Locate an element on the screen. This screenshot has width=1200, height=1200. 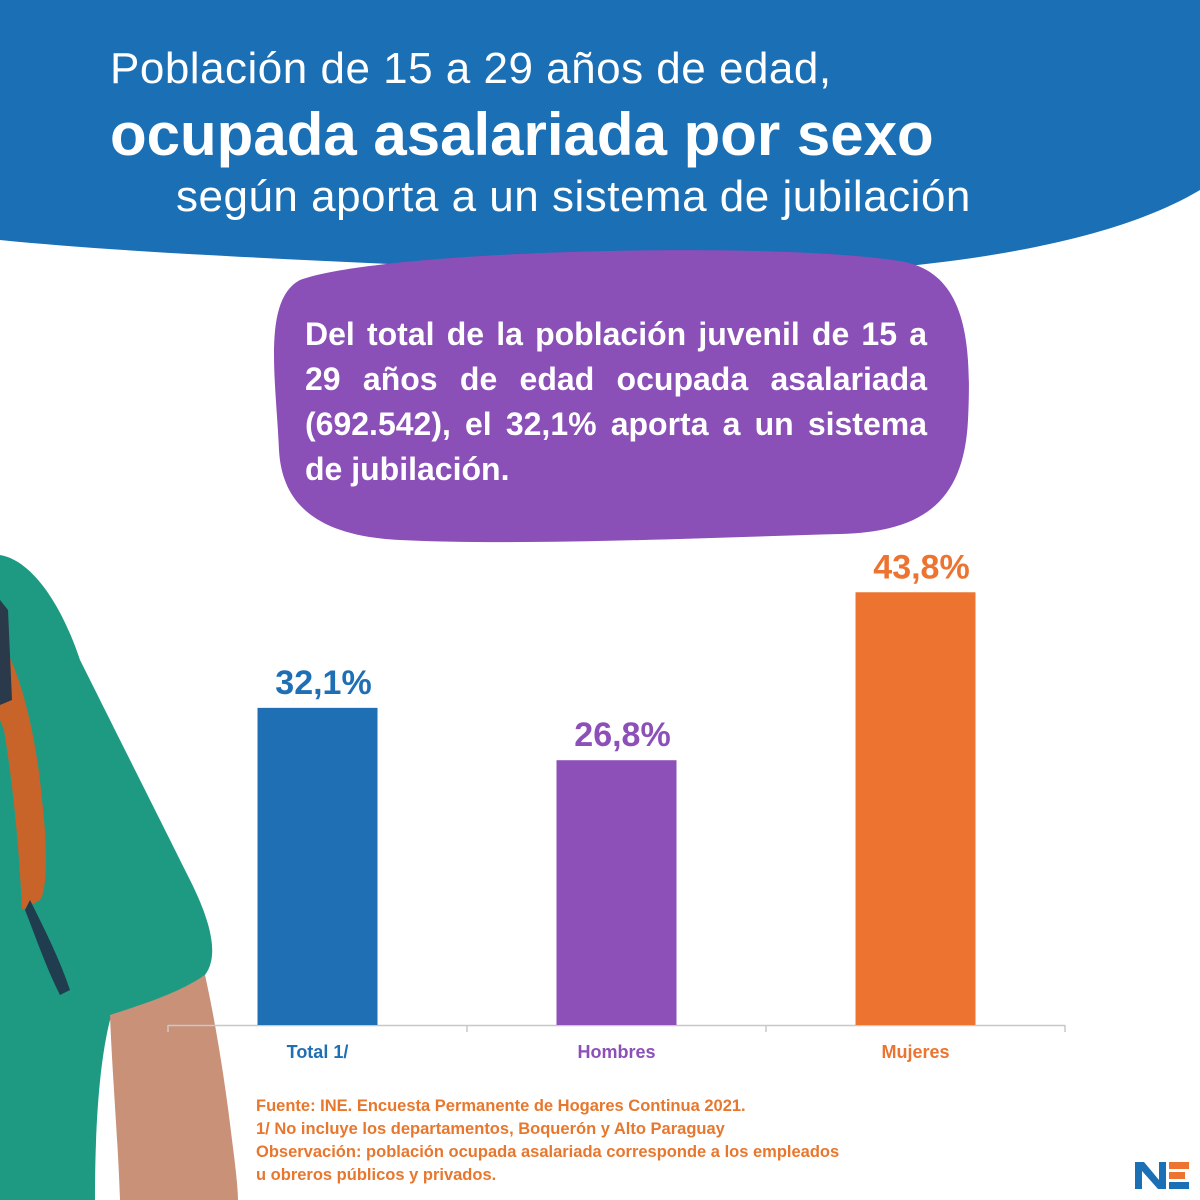
title-line-3: según aporta a un sistema de jubilación is located at coordinates (573, 196).